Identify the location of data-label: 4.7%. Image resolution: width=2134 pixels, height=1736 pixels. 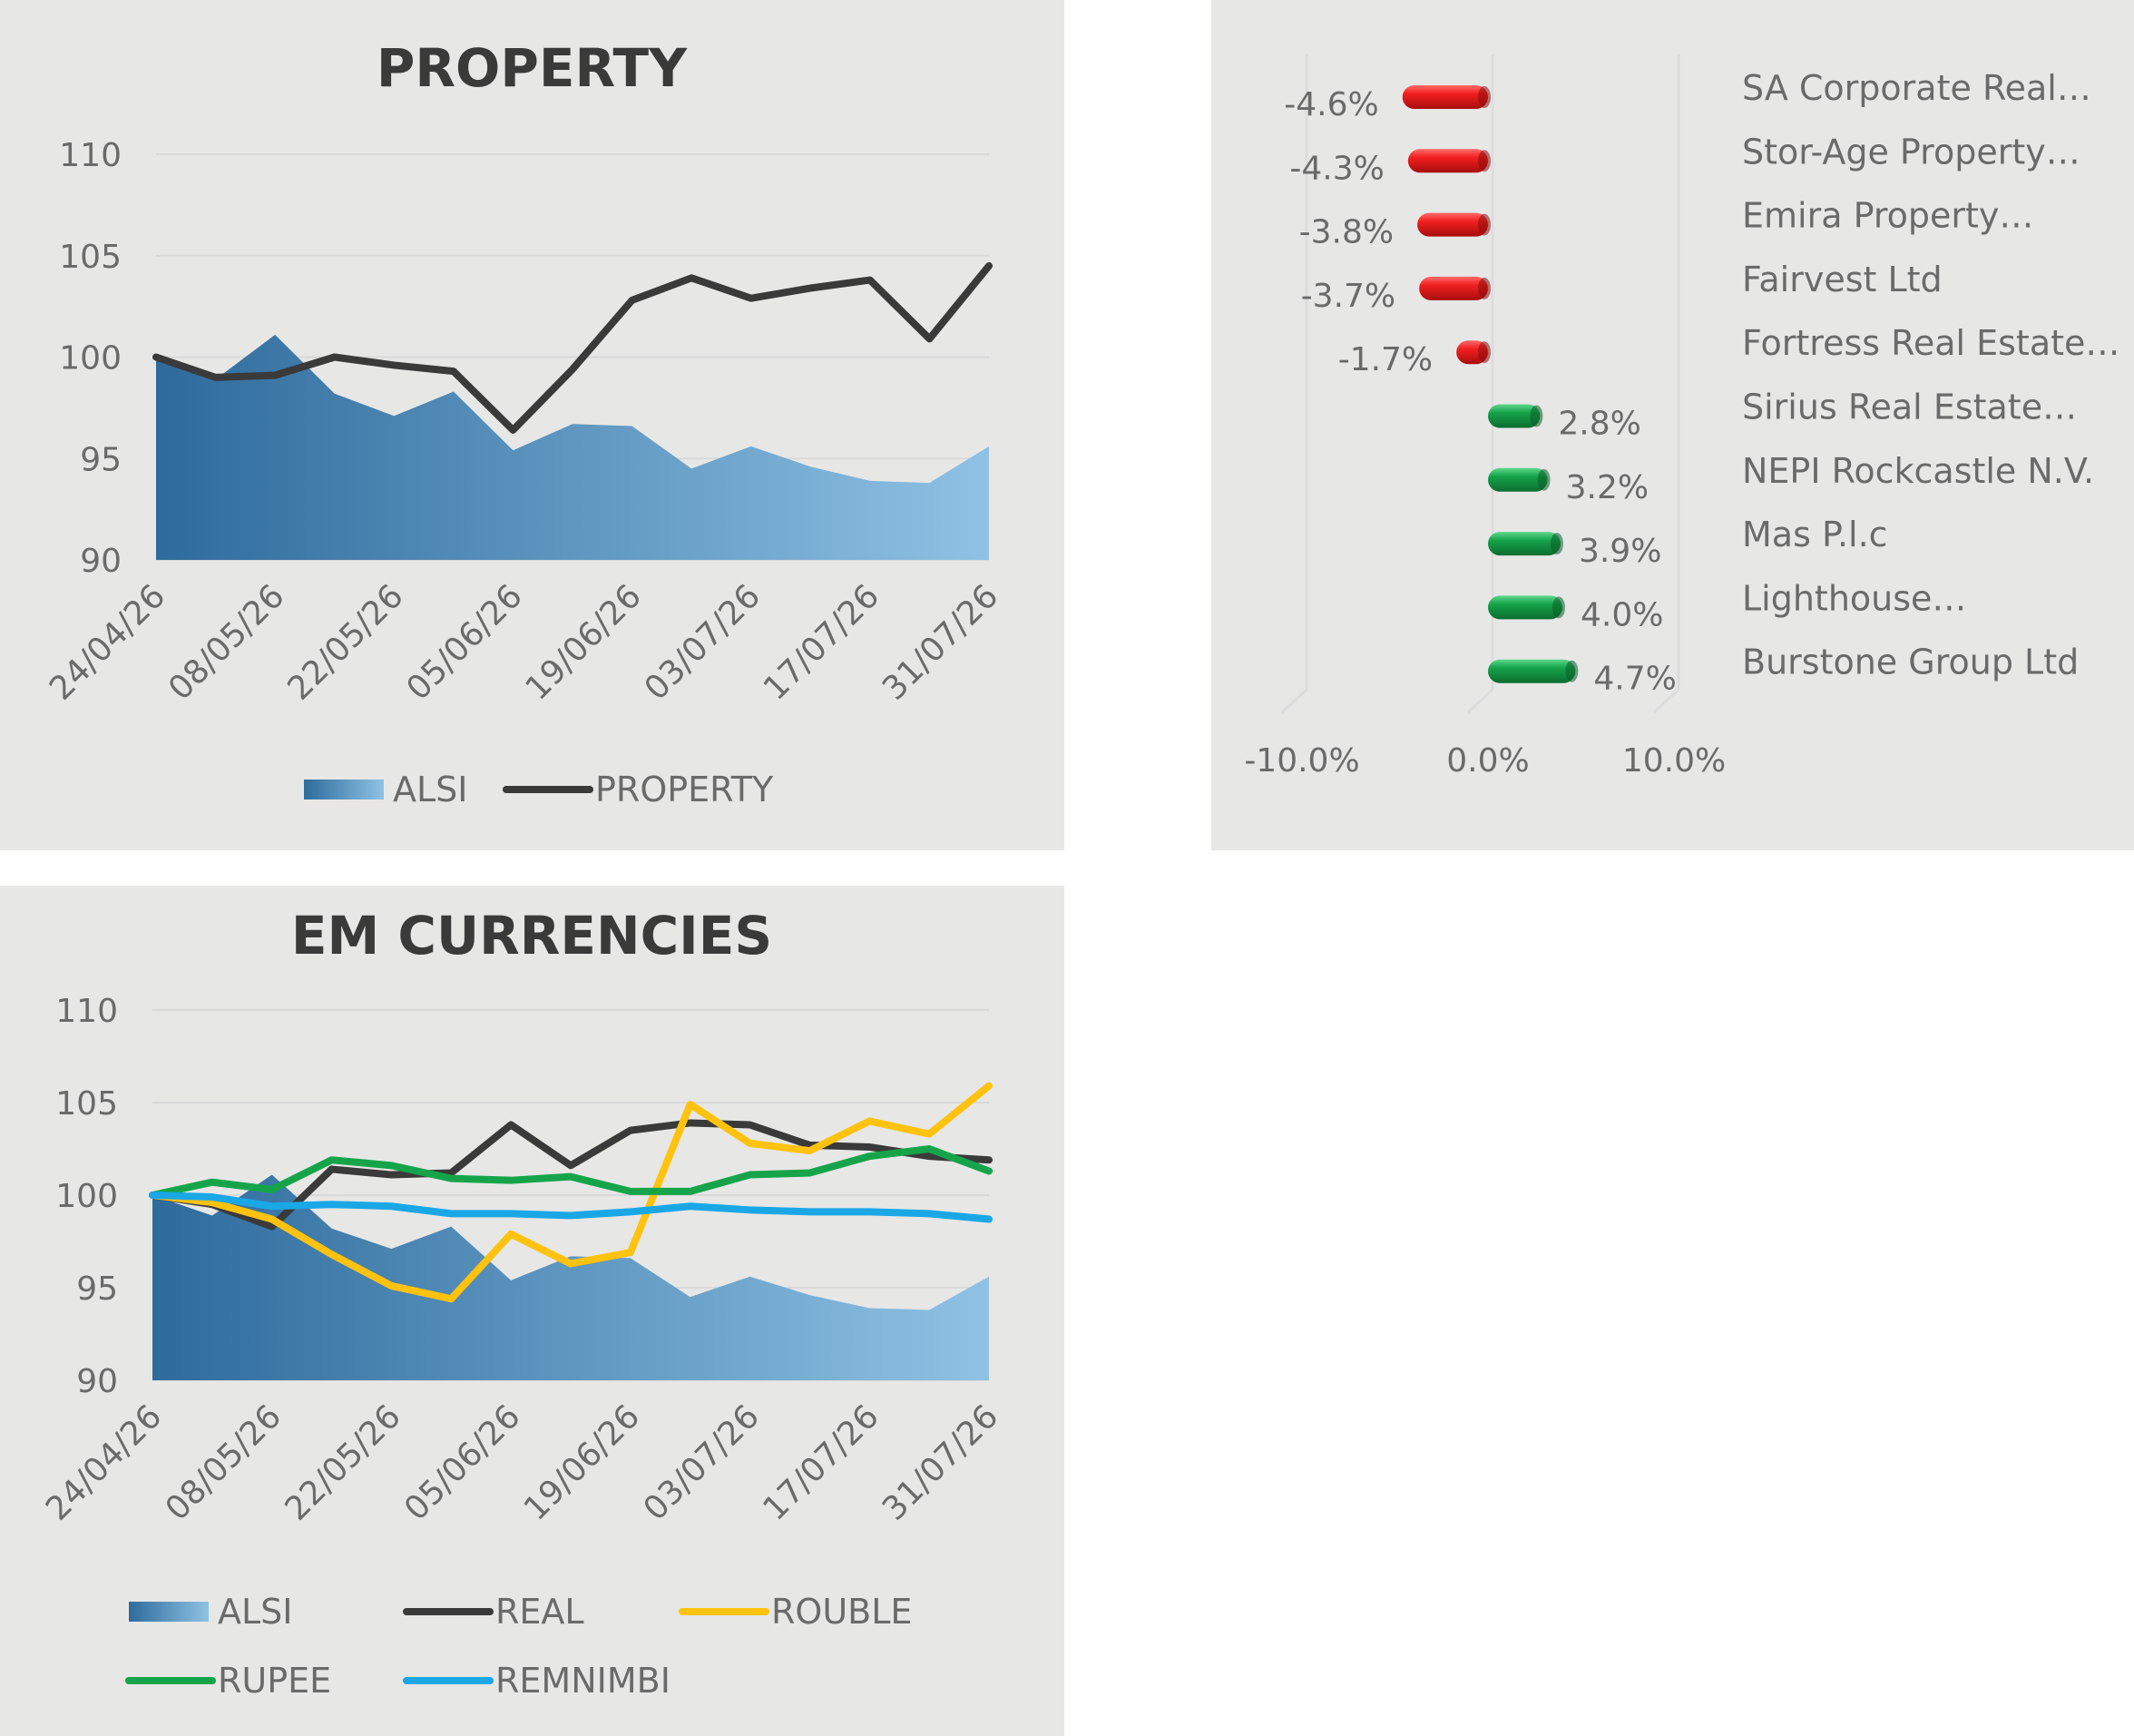
(1634, 679).